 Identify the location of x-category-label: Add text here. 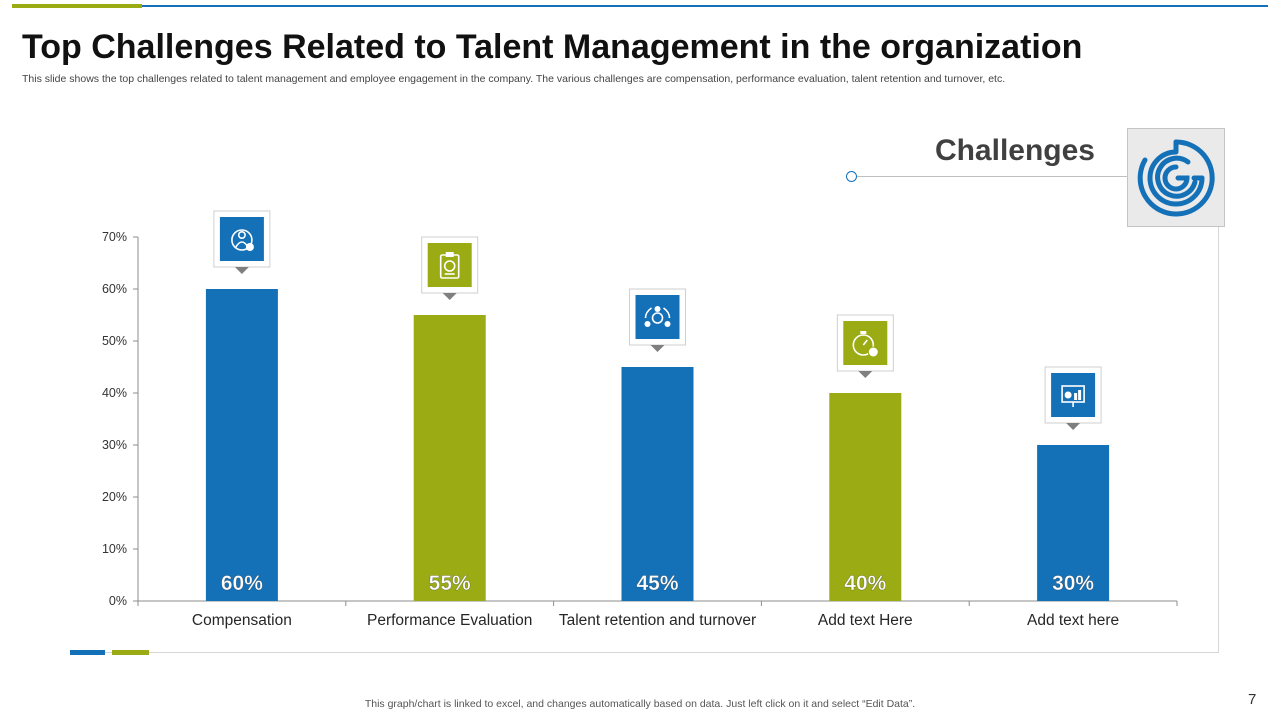
(1073, 620).